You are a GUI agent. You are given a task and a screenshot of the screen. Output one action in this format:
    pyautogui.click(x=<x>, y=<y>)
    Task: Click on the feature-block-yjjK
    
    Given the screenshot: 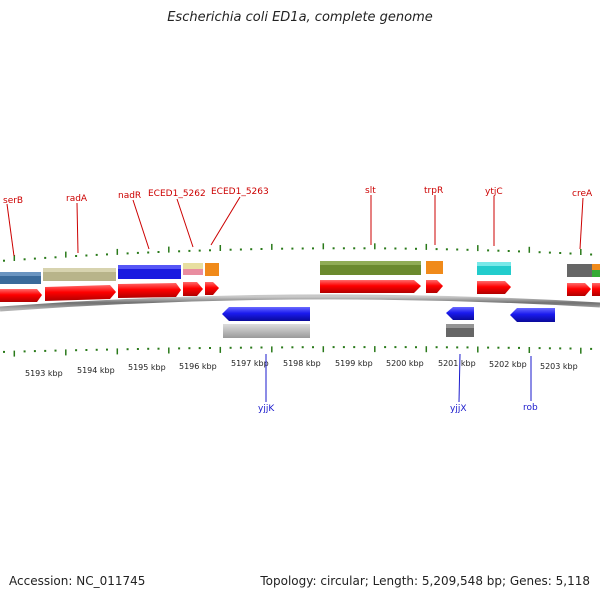 What is the action you would take?
    pyautogui.click(x=266, y=331)
    